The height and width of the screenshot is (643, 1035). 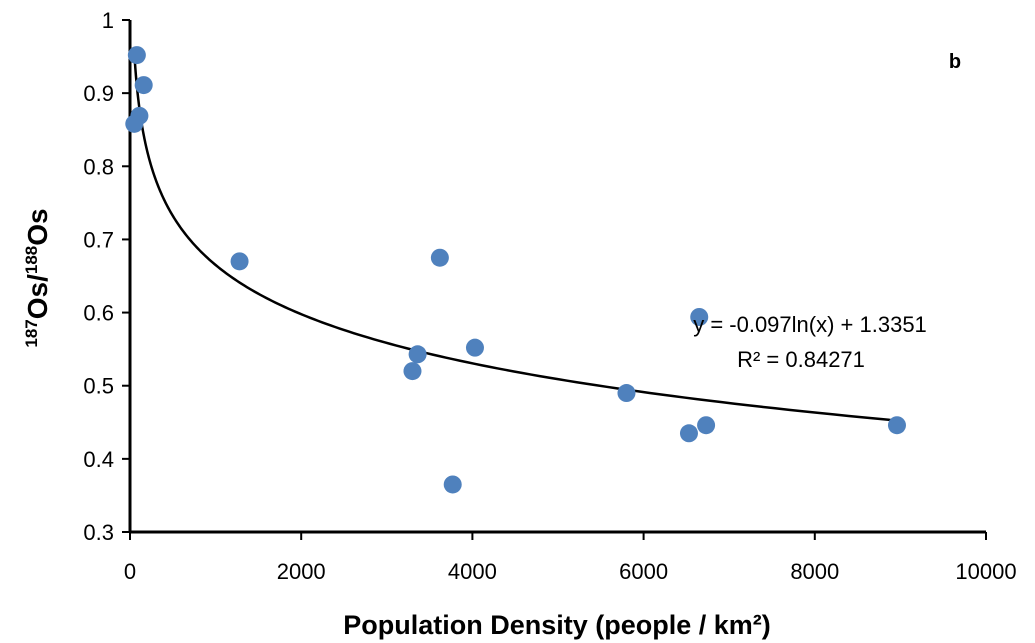 I want to click on y-tick-label: 0.7, so click(x=98, y=239).